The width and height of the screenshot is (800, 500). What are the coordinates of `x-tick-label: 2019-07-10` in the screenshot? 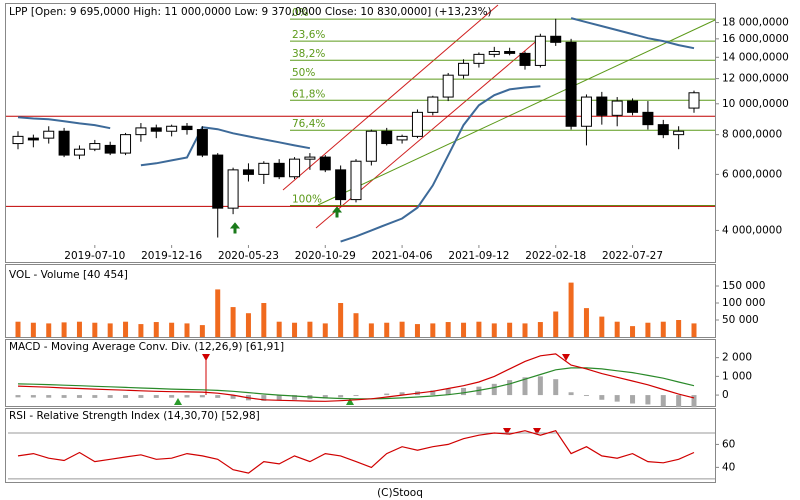 It's located at (94, 256).